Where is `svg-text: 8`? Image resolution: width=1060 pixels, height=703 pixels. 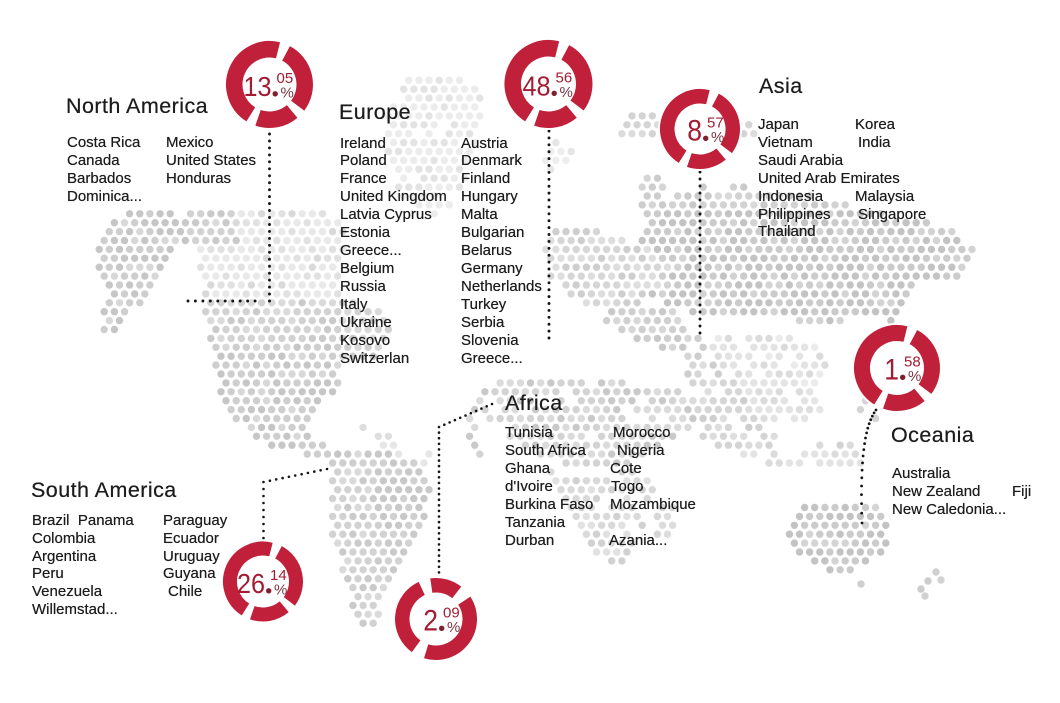
svg-text: 8 is located at coordinates (694, 130).